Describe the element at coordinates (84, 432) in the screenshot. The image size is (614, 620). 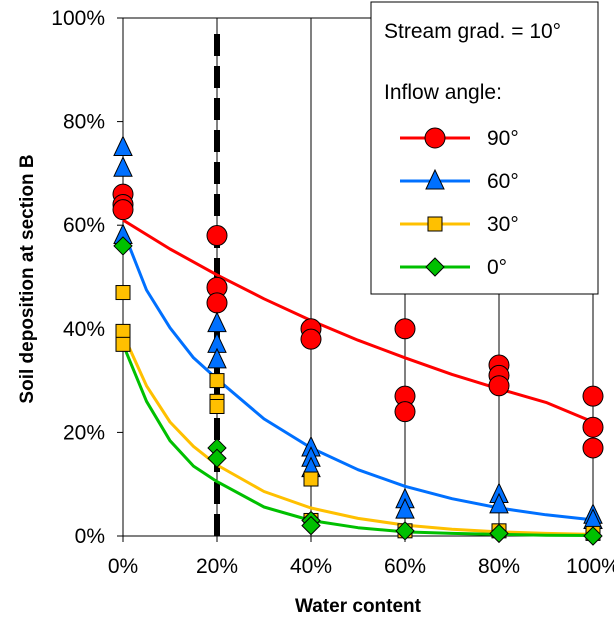
I see `y-tick-label: 20%` at that location.